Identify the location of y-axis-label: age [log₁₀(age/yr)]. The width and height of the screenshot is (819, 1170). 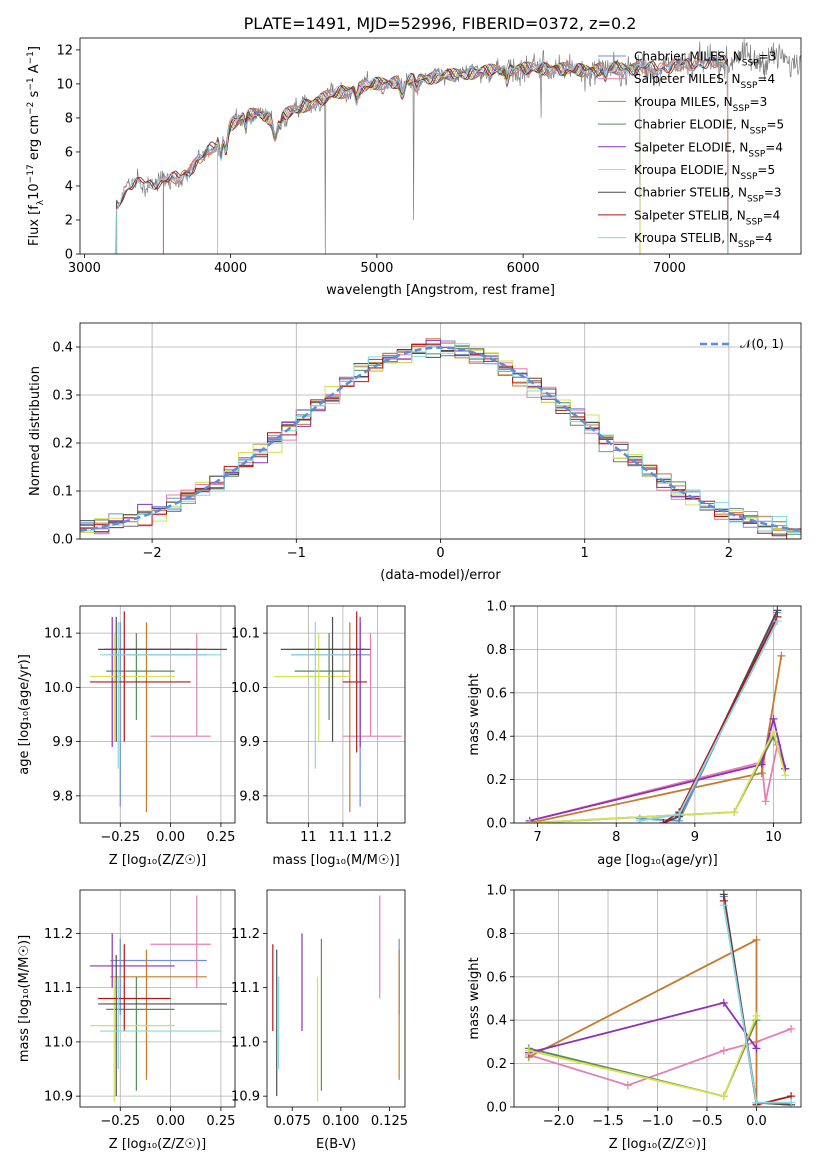
(24, 714).